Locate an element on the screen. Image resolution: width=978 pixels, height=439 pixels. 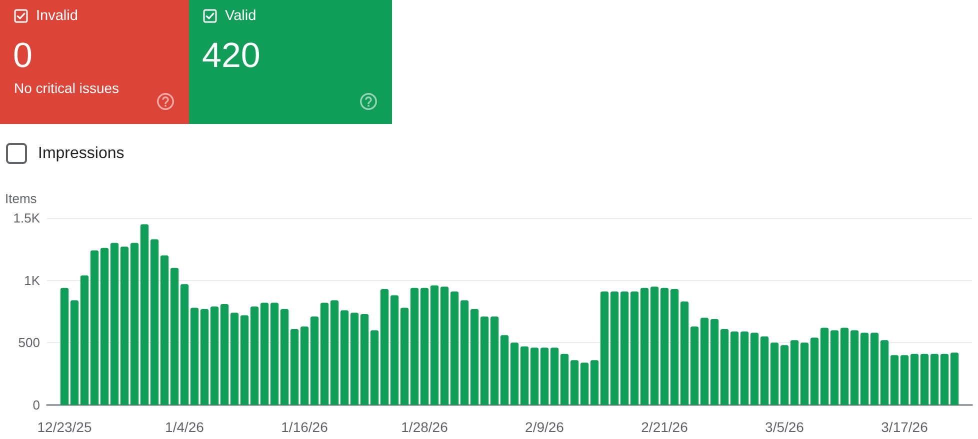
x-tick-label: 1/4/26 is located at coordinates (184, 427).